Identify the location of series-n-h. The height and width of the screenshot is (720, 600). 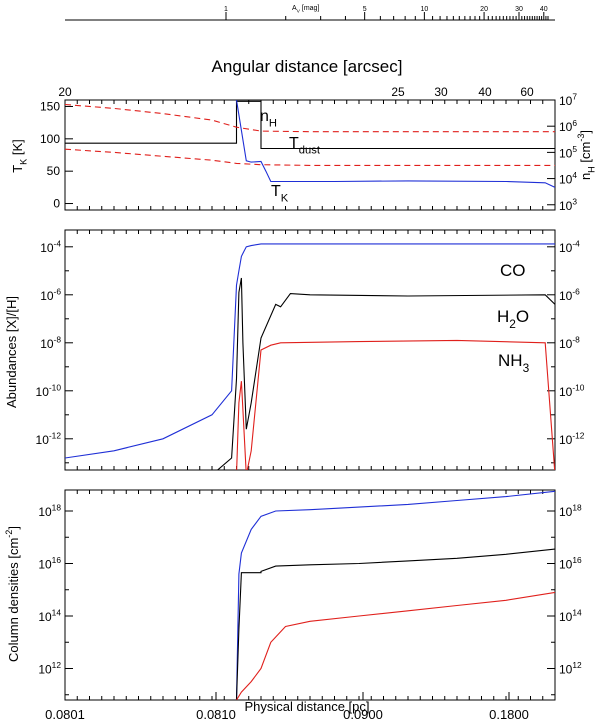
(310, 125).